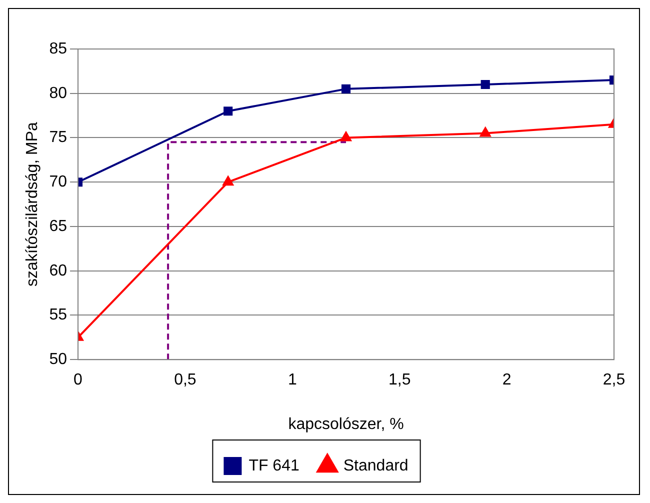  What do you see at coordinates (346, 424) in the screenshot?
I see `x-axis-title: kapcsolószer, %` at bounding box center [346, 424].